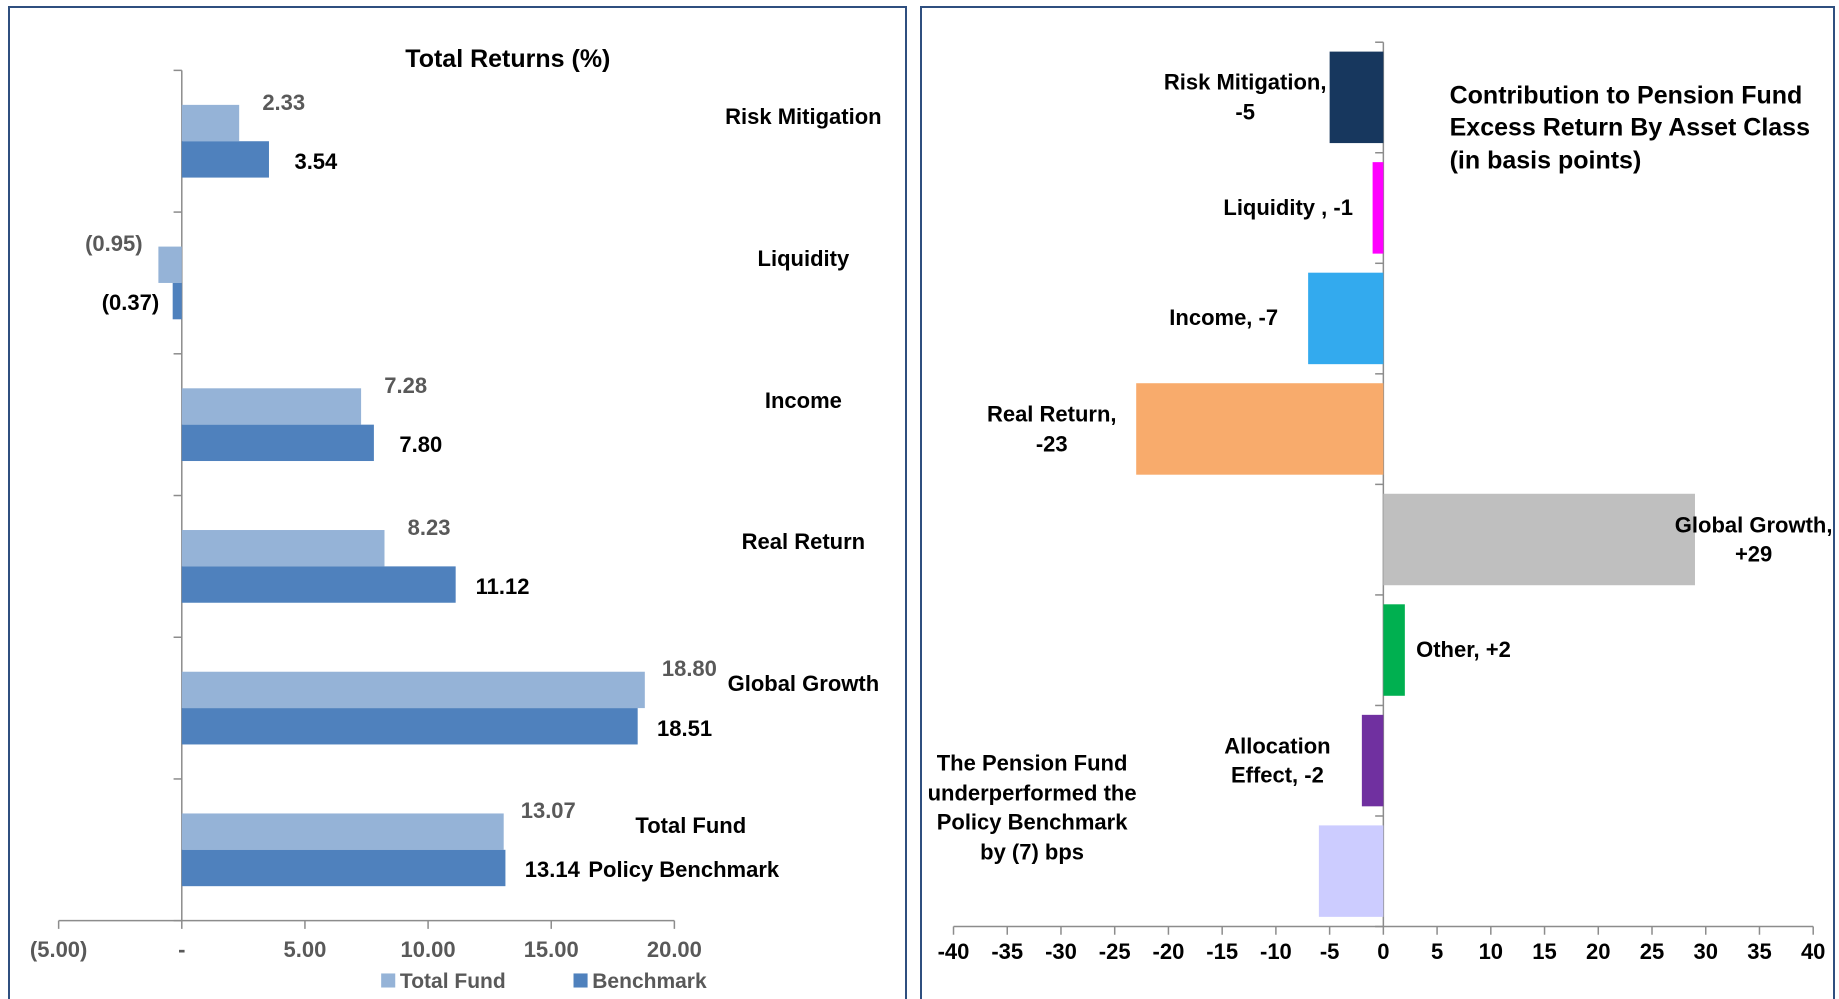 The width and height of the screenshot is (1839, 999). I want to click on x-tick-label: -20, so click(1168, 952).